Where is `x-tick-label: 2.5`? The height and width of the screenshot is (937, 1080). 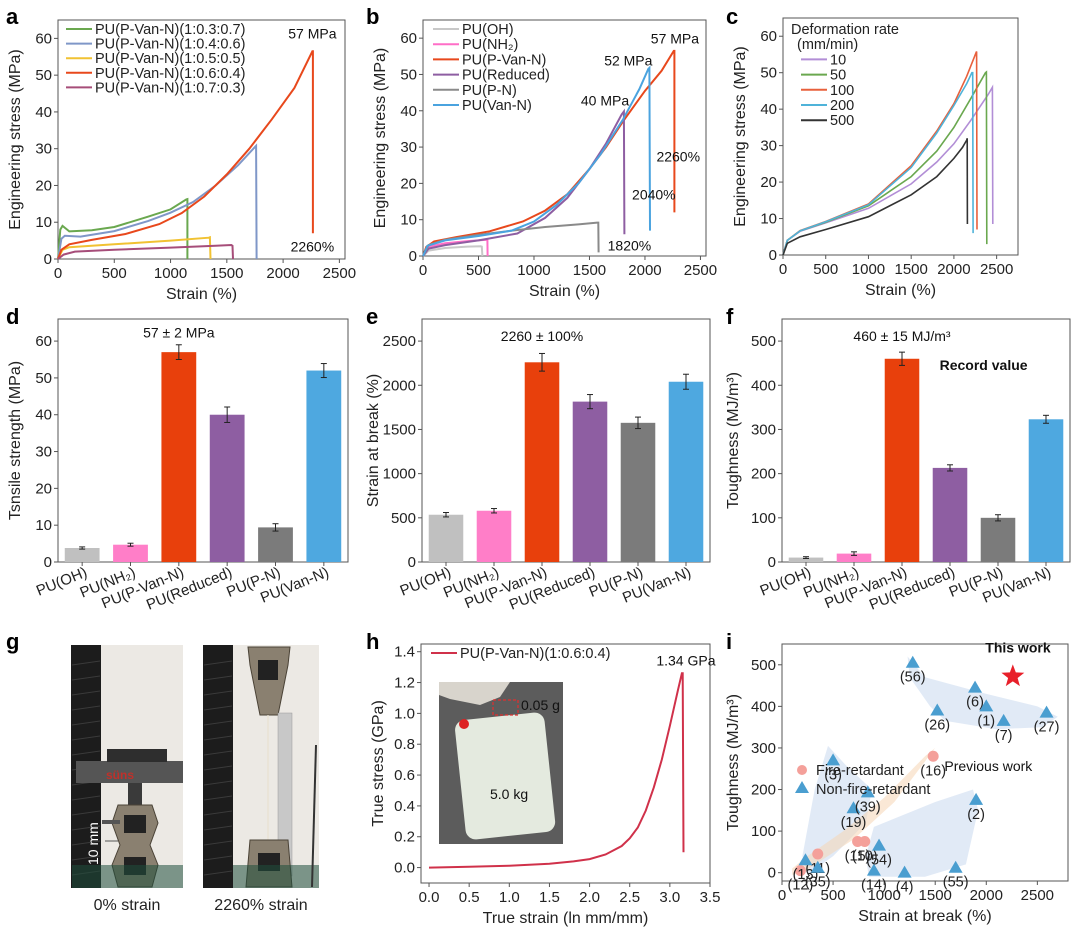
x-tick-label: 2.5 is located at coordinates (629, 897).